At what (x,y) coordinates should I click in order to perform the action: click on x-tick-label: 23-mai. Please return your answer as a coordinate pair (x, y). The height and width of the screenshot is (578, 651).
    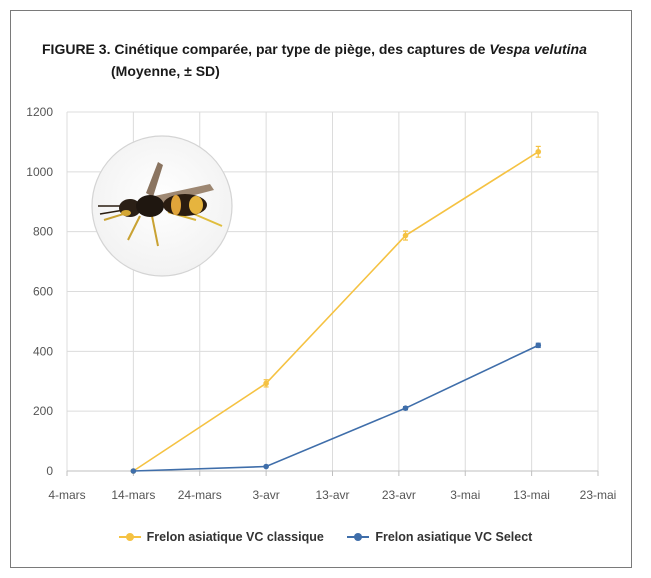
    Looking at the image, I should click on (598, 495).